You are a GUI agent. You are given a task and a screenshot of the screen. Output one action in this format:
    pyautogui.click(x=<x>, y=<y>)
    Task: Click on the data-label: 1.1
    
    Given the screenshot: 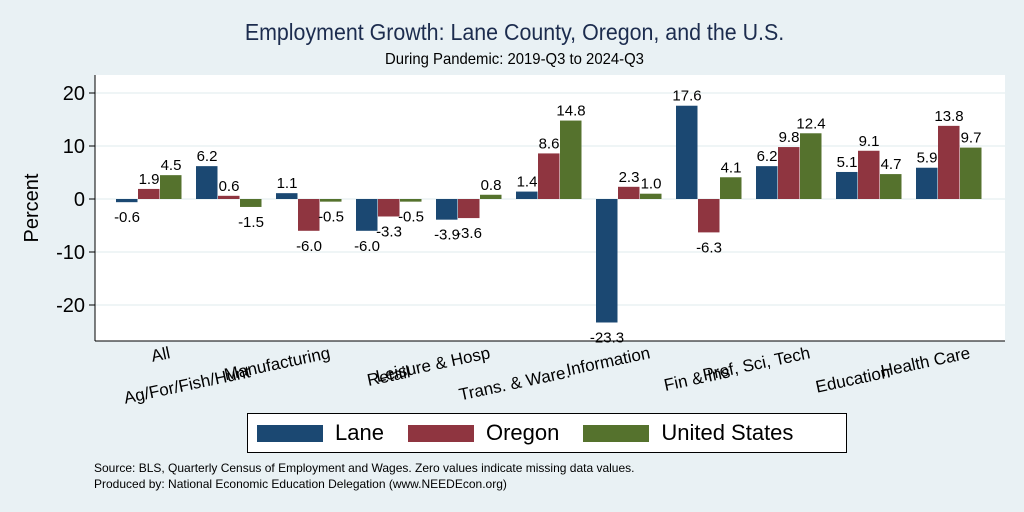 What is the action you would take?
    pyautogui.click(x=287, y=183)
    